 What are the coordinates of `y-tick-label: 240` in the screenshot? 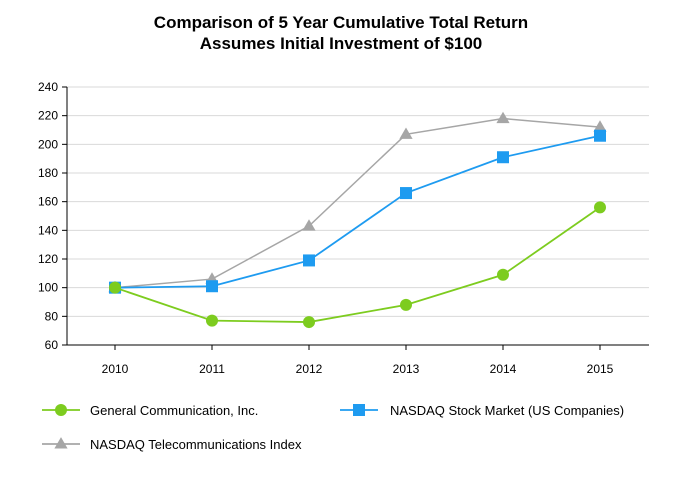 It's located at (48, 87).